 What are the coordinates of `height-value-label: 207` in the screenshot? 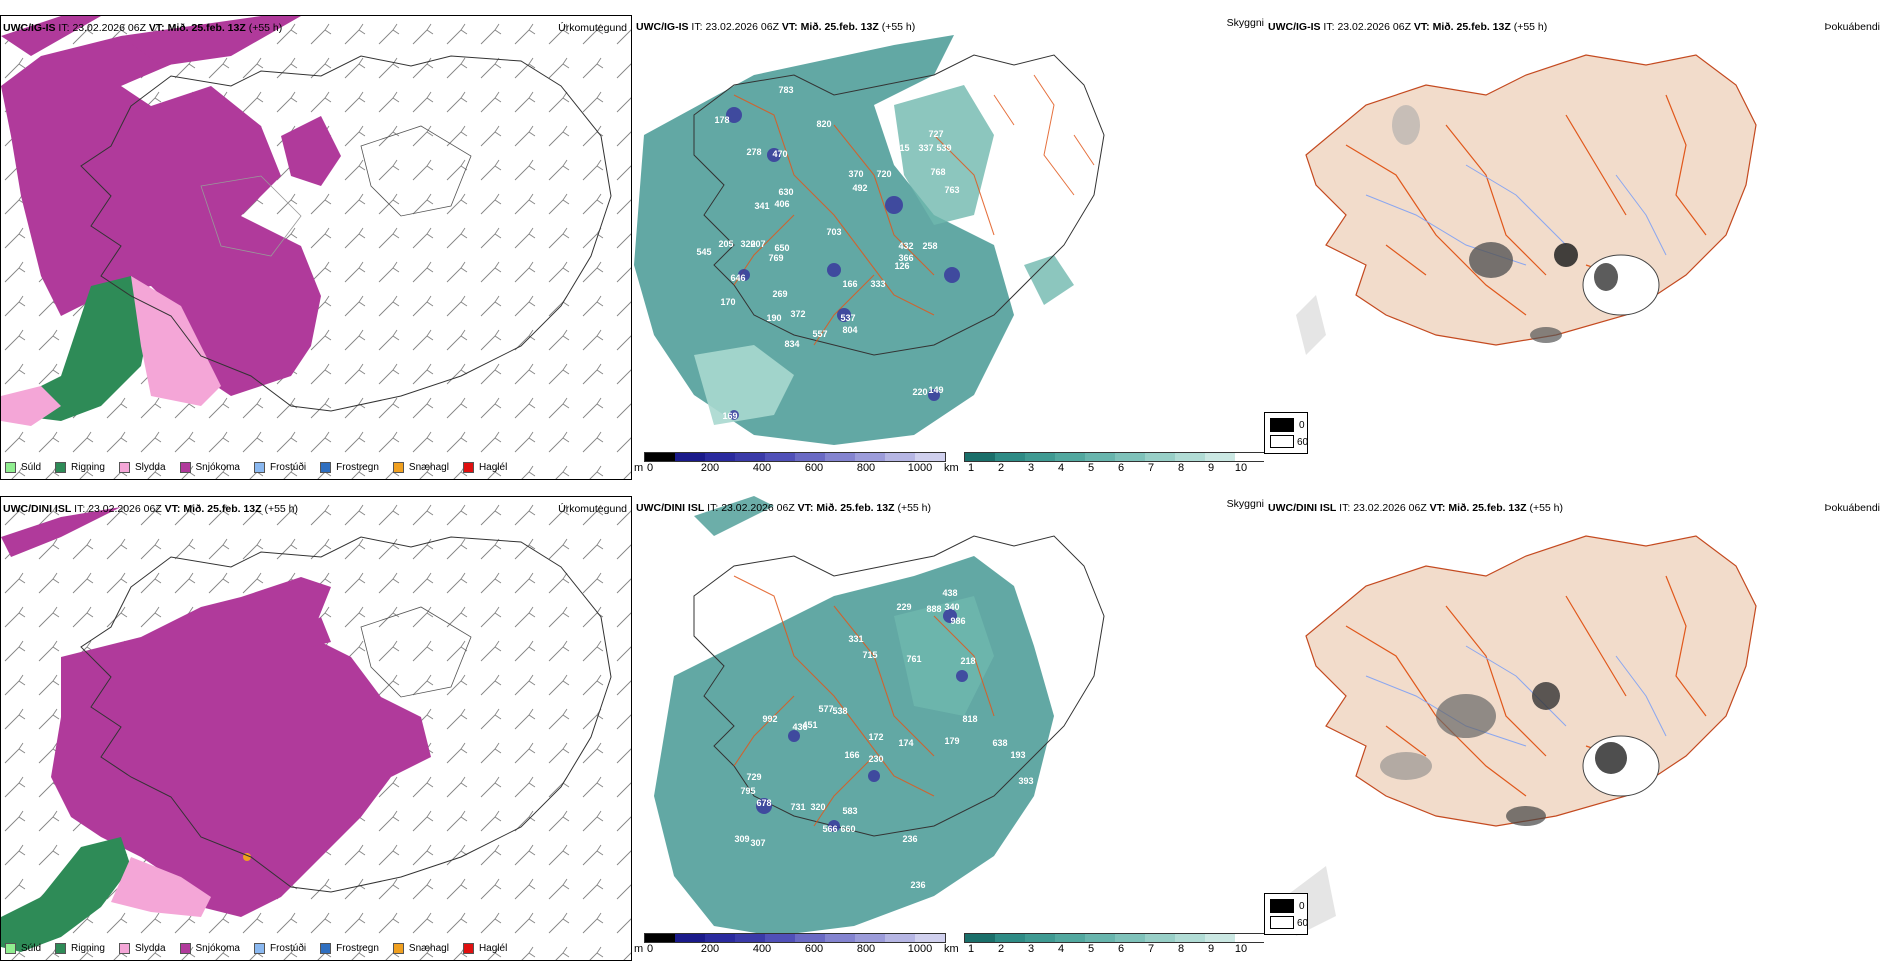 It's located at (757, 244).